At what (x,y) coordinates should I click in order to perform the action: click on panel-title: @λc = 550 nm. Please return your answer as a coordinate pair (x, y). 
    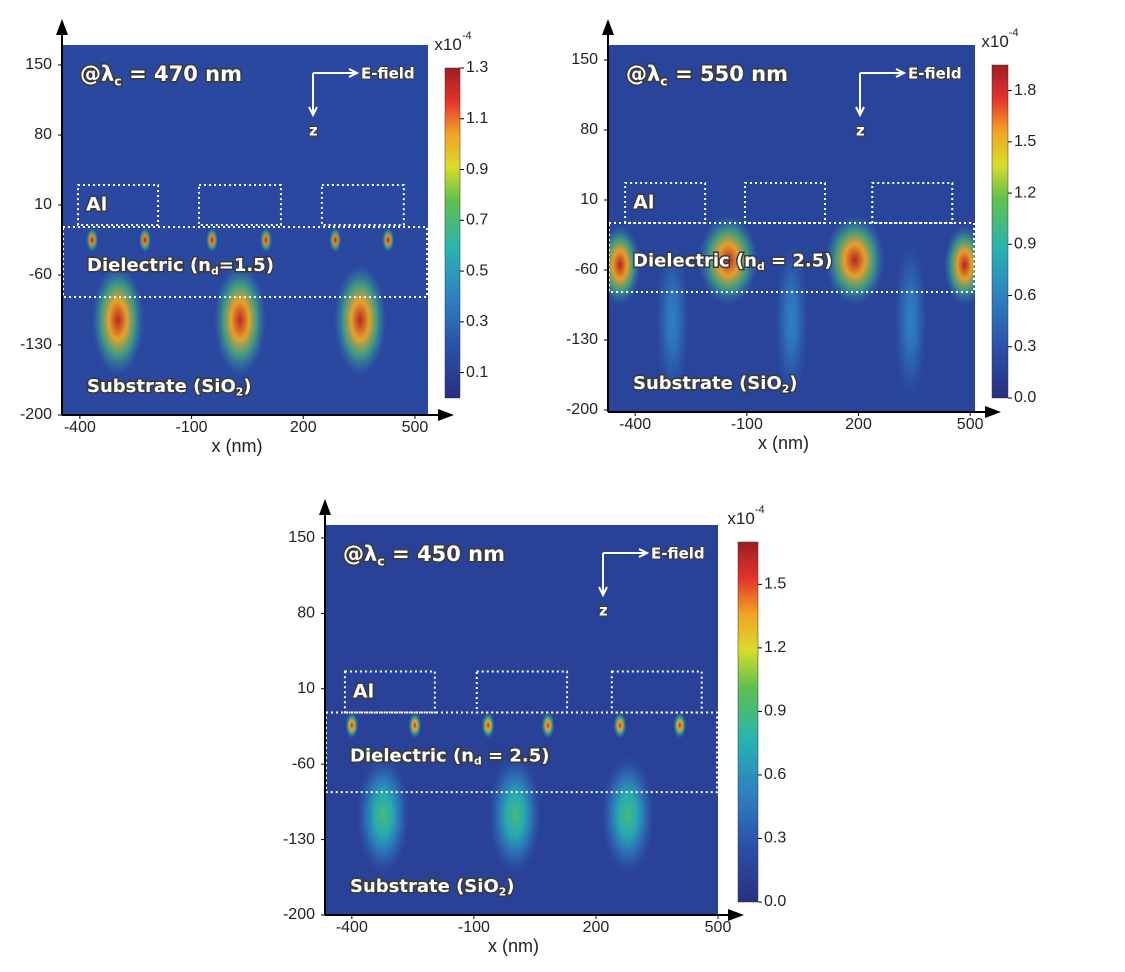
    Looking at the image, I should click on (707, 75).